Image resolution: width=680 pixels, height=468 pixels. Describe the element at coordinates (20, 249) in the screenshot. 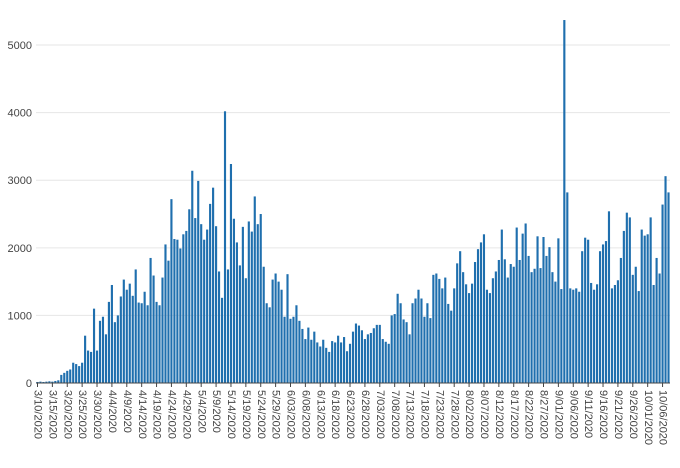

I see `y-tick-label: 2000` at that location.